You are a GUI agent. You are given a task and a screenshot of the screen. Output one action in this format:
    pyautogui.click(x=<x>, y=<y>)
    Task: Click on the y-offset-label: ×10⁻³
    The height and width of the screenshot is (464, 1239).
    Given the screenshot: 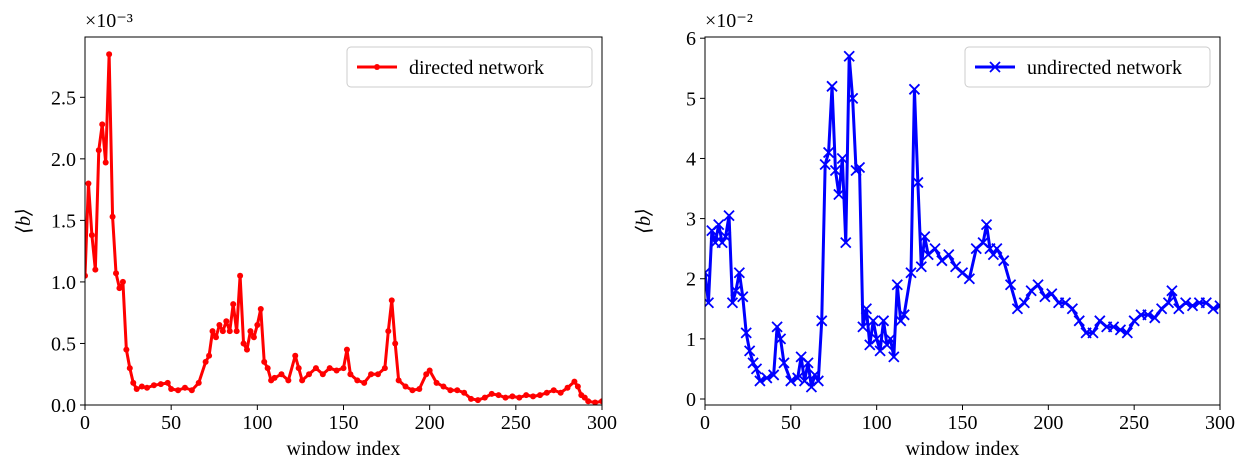 What is the action you would take?
    pyautogui.click(x=109, y=21)
    